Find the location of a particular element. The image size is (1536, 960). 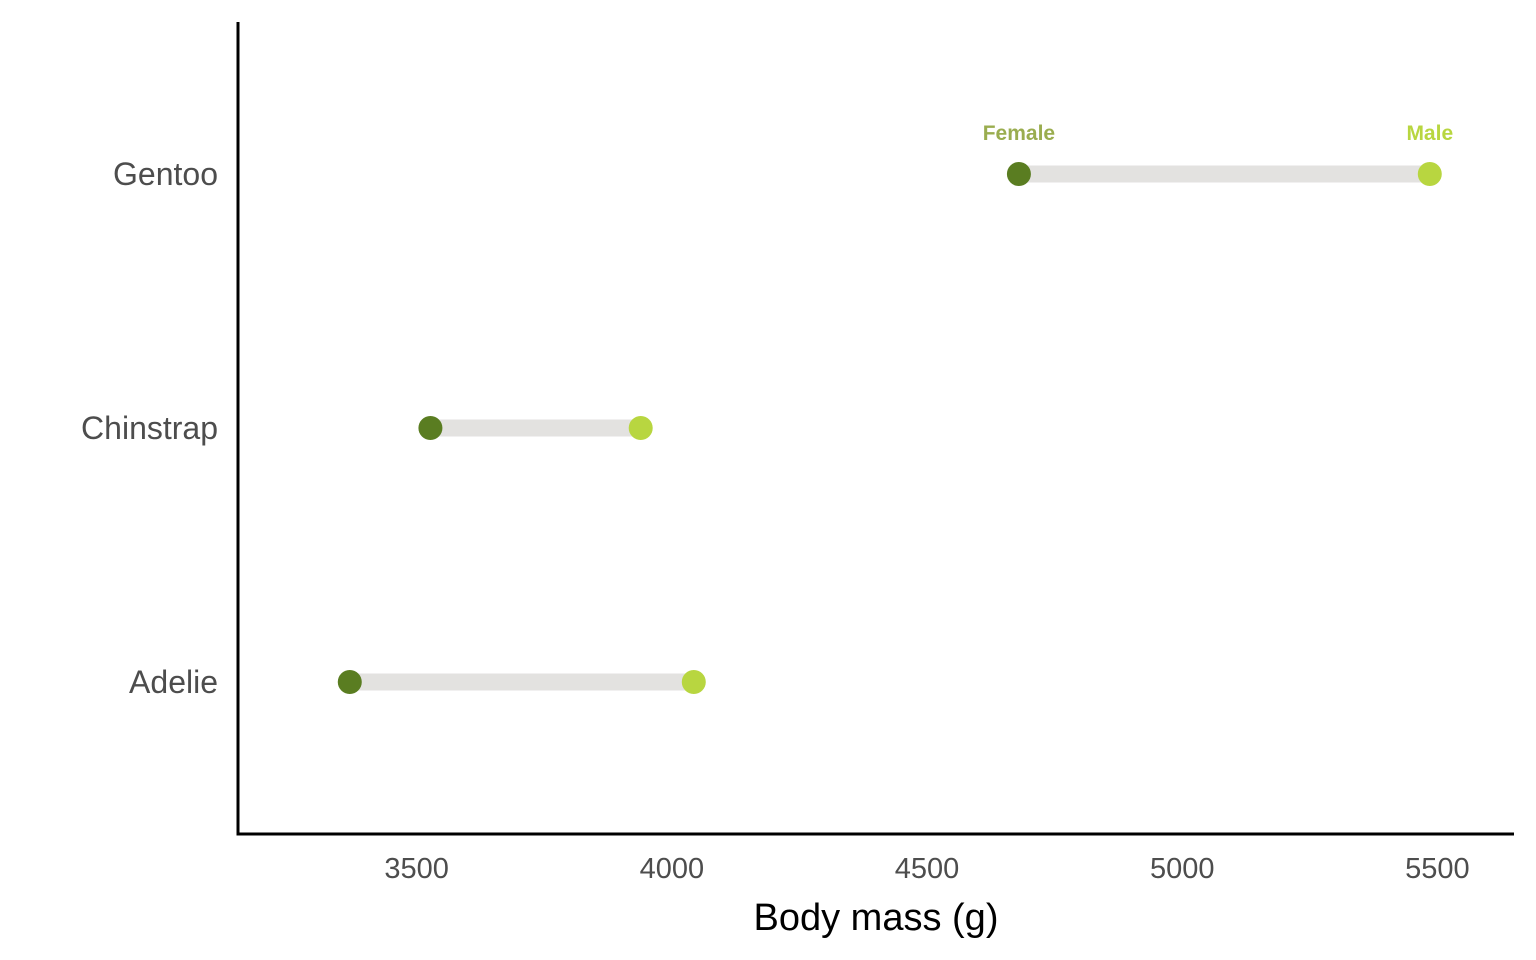

x-tick-label-5500: 5500 is located at coordinates (1437, 869).